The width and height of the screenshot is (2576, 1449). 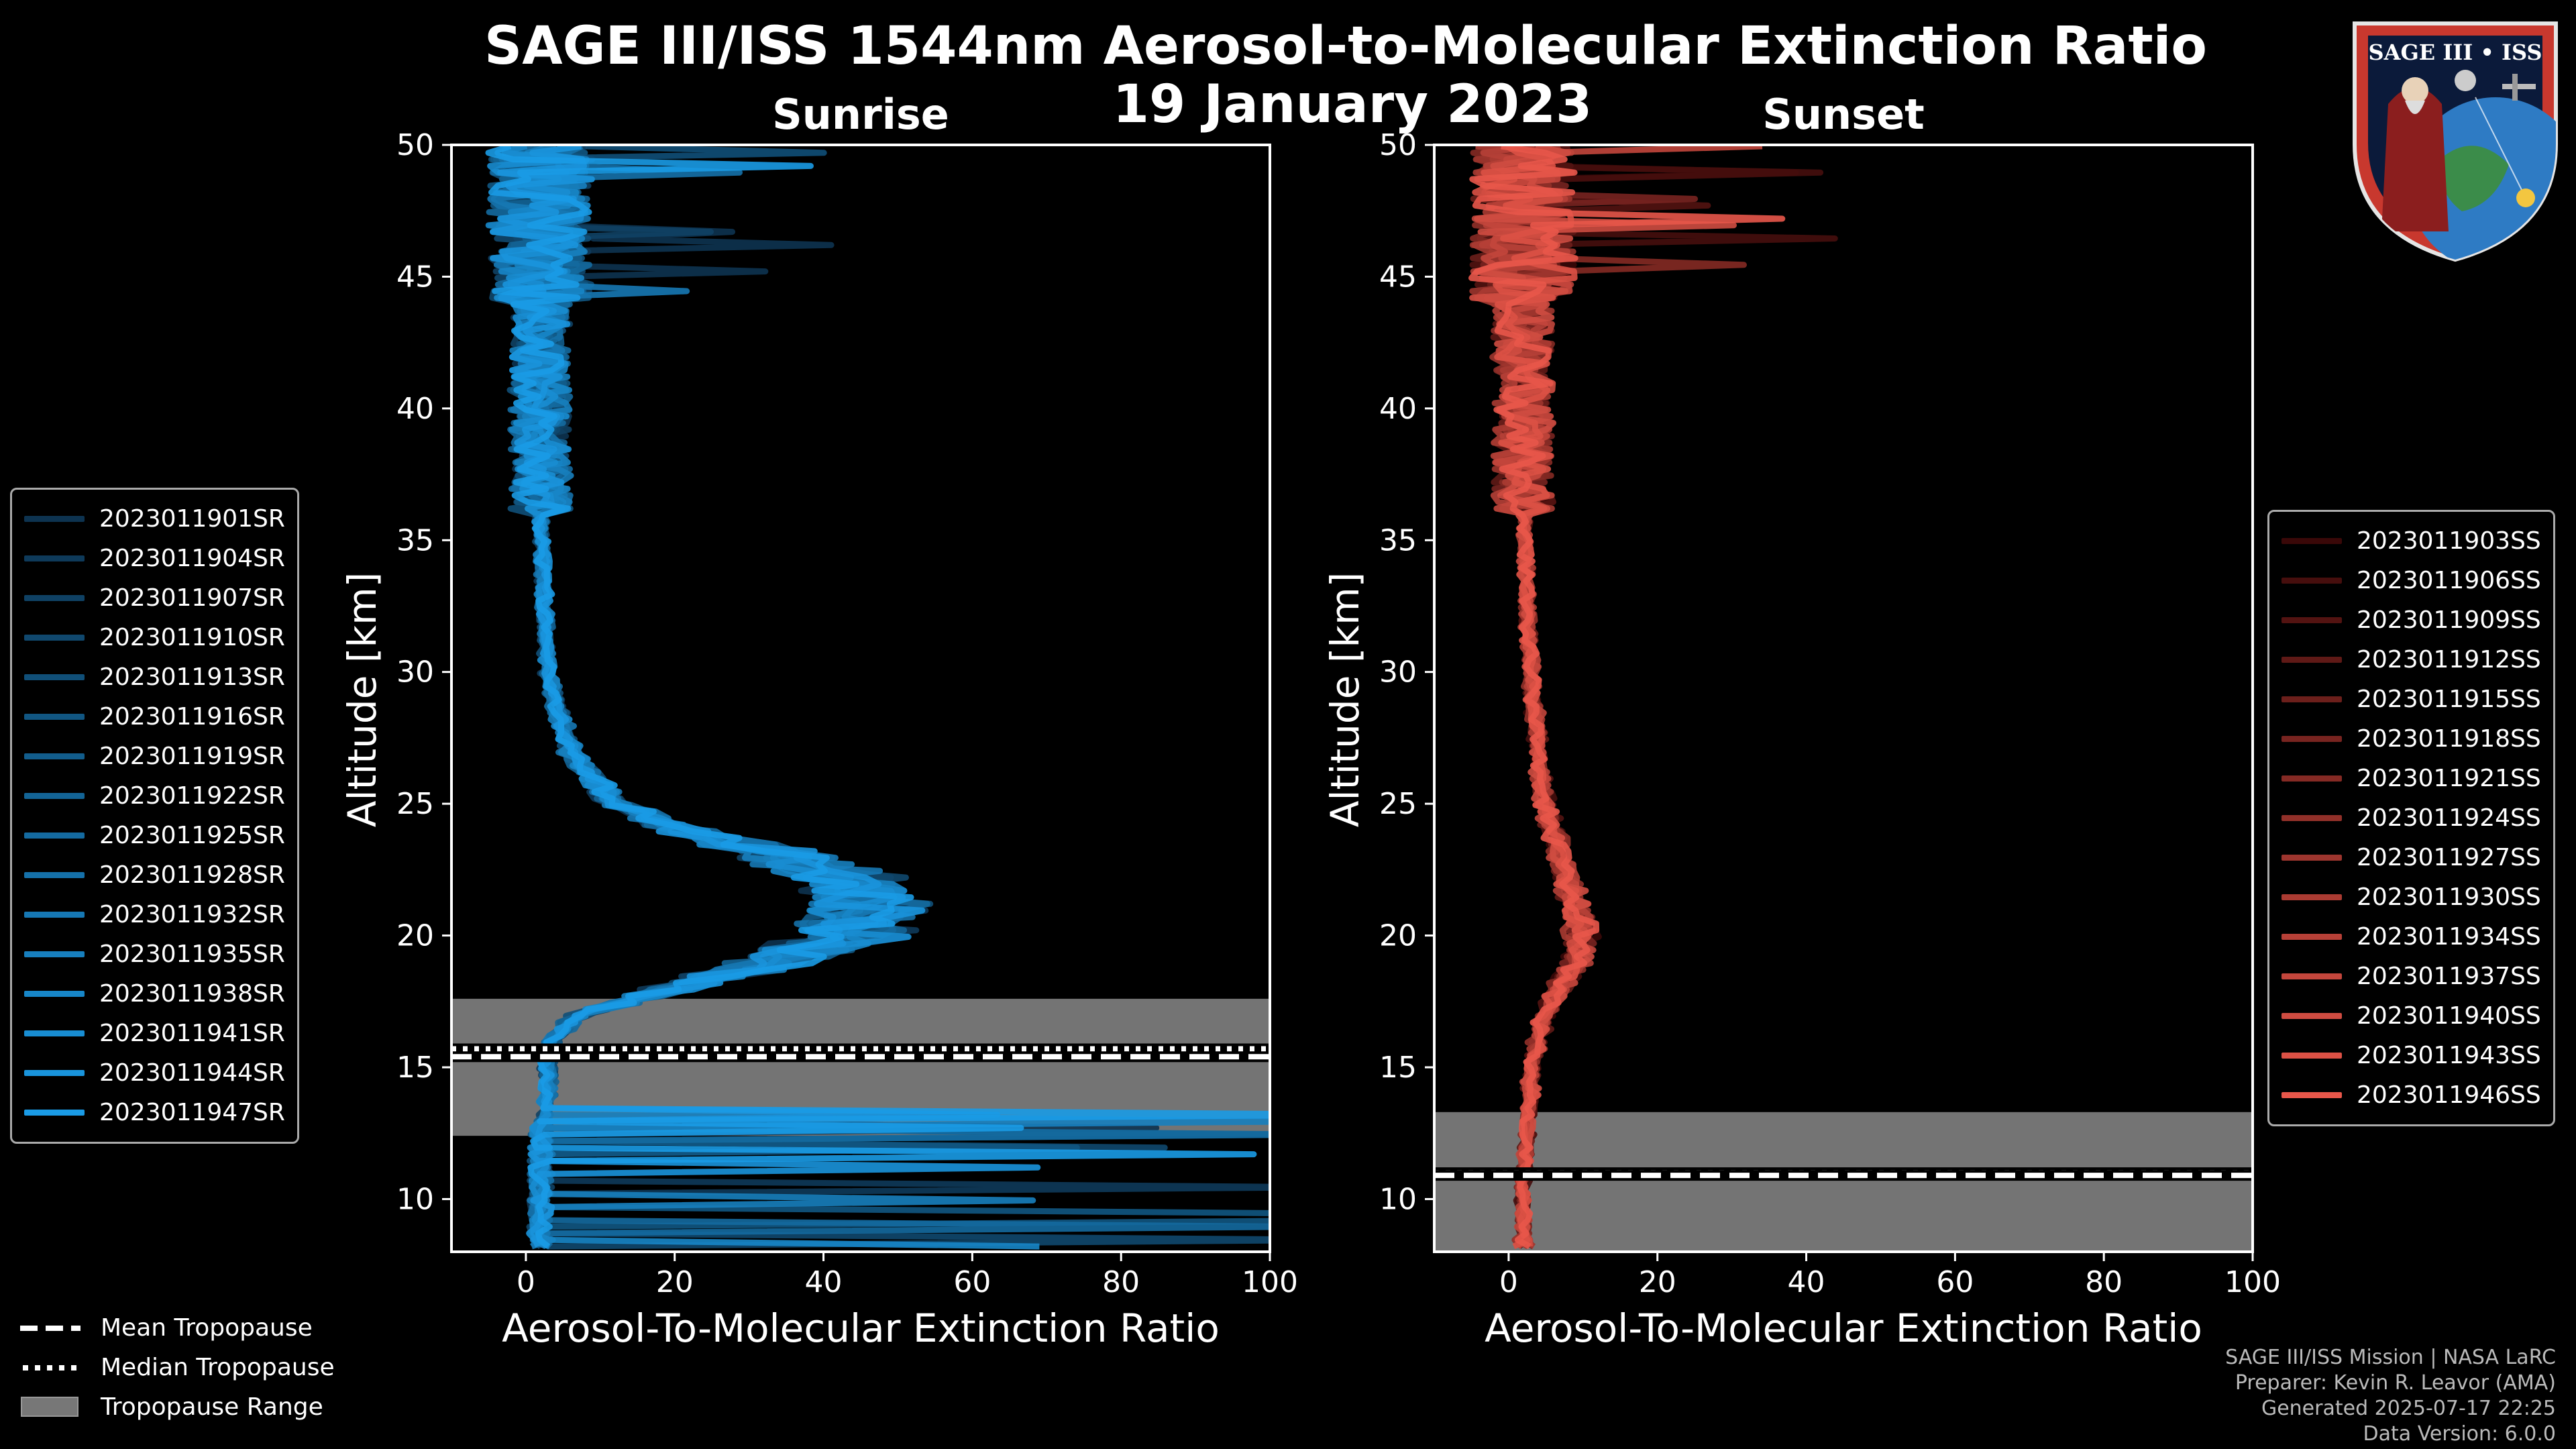 I want to click on legend-item: 2023011901SR, so click(x=154, y=519).